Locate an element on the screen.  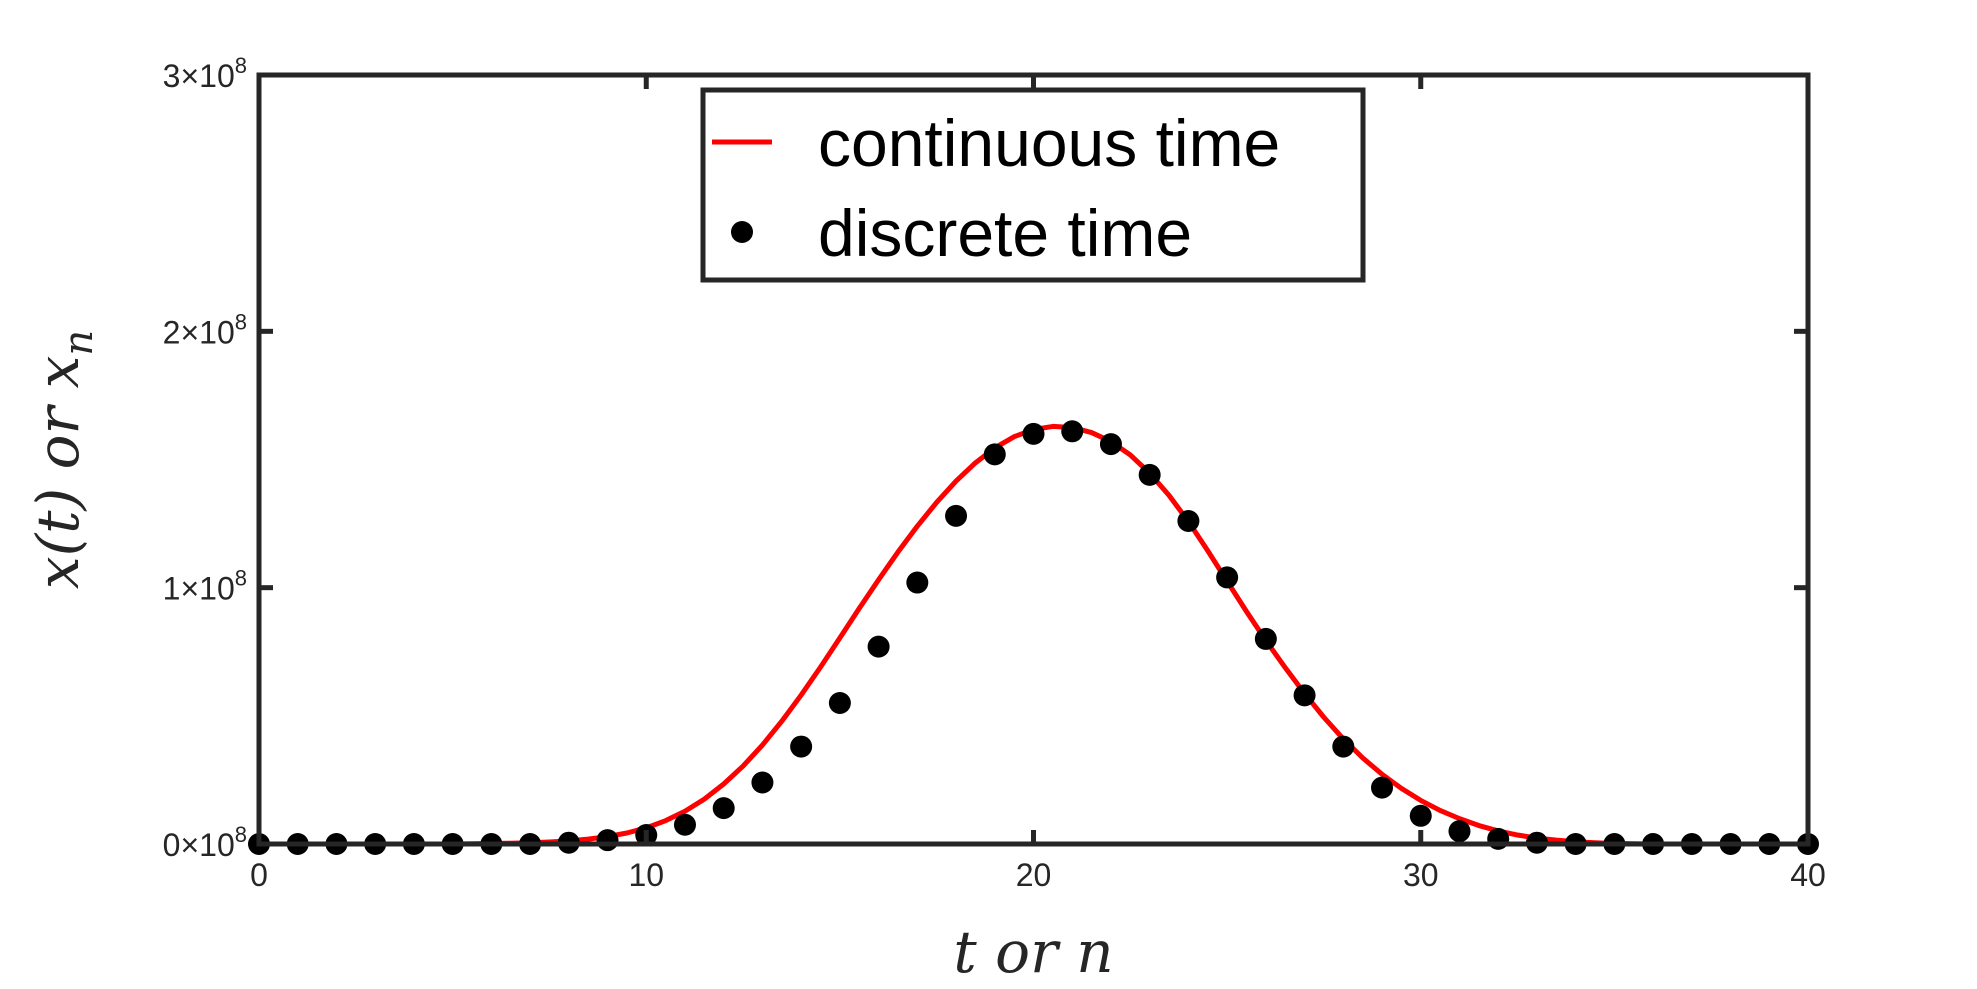
legend-box is located at coordinates (1033, 185).